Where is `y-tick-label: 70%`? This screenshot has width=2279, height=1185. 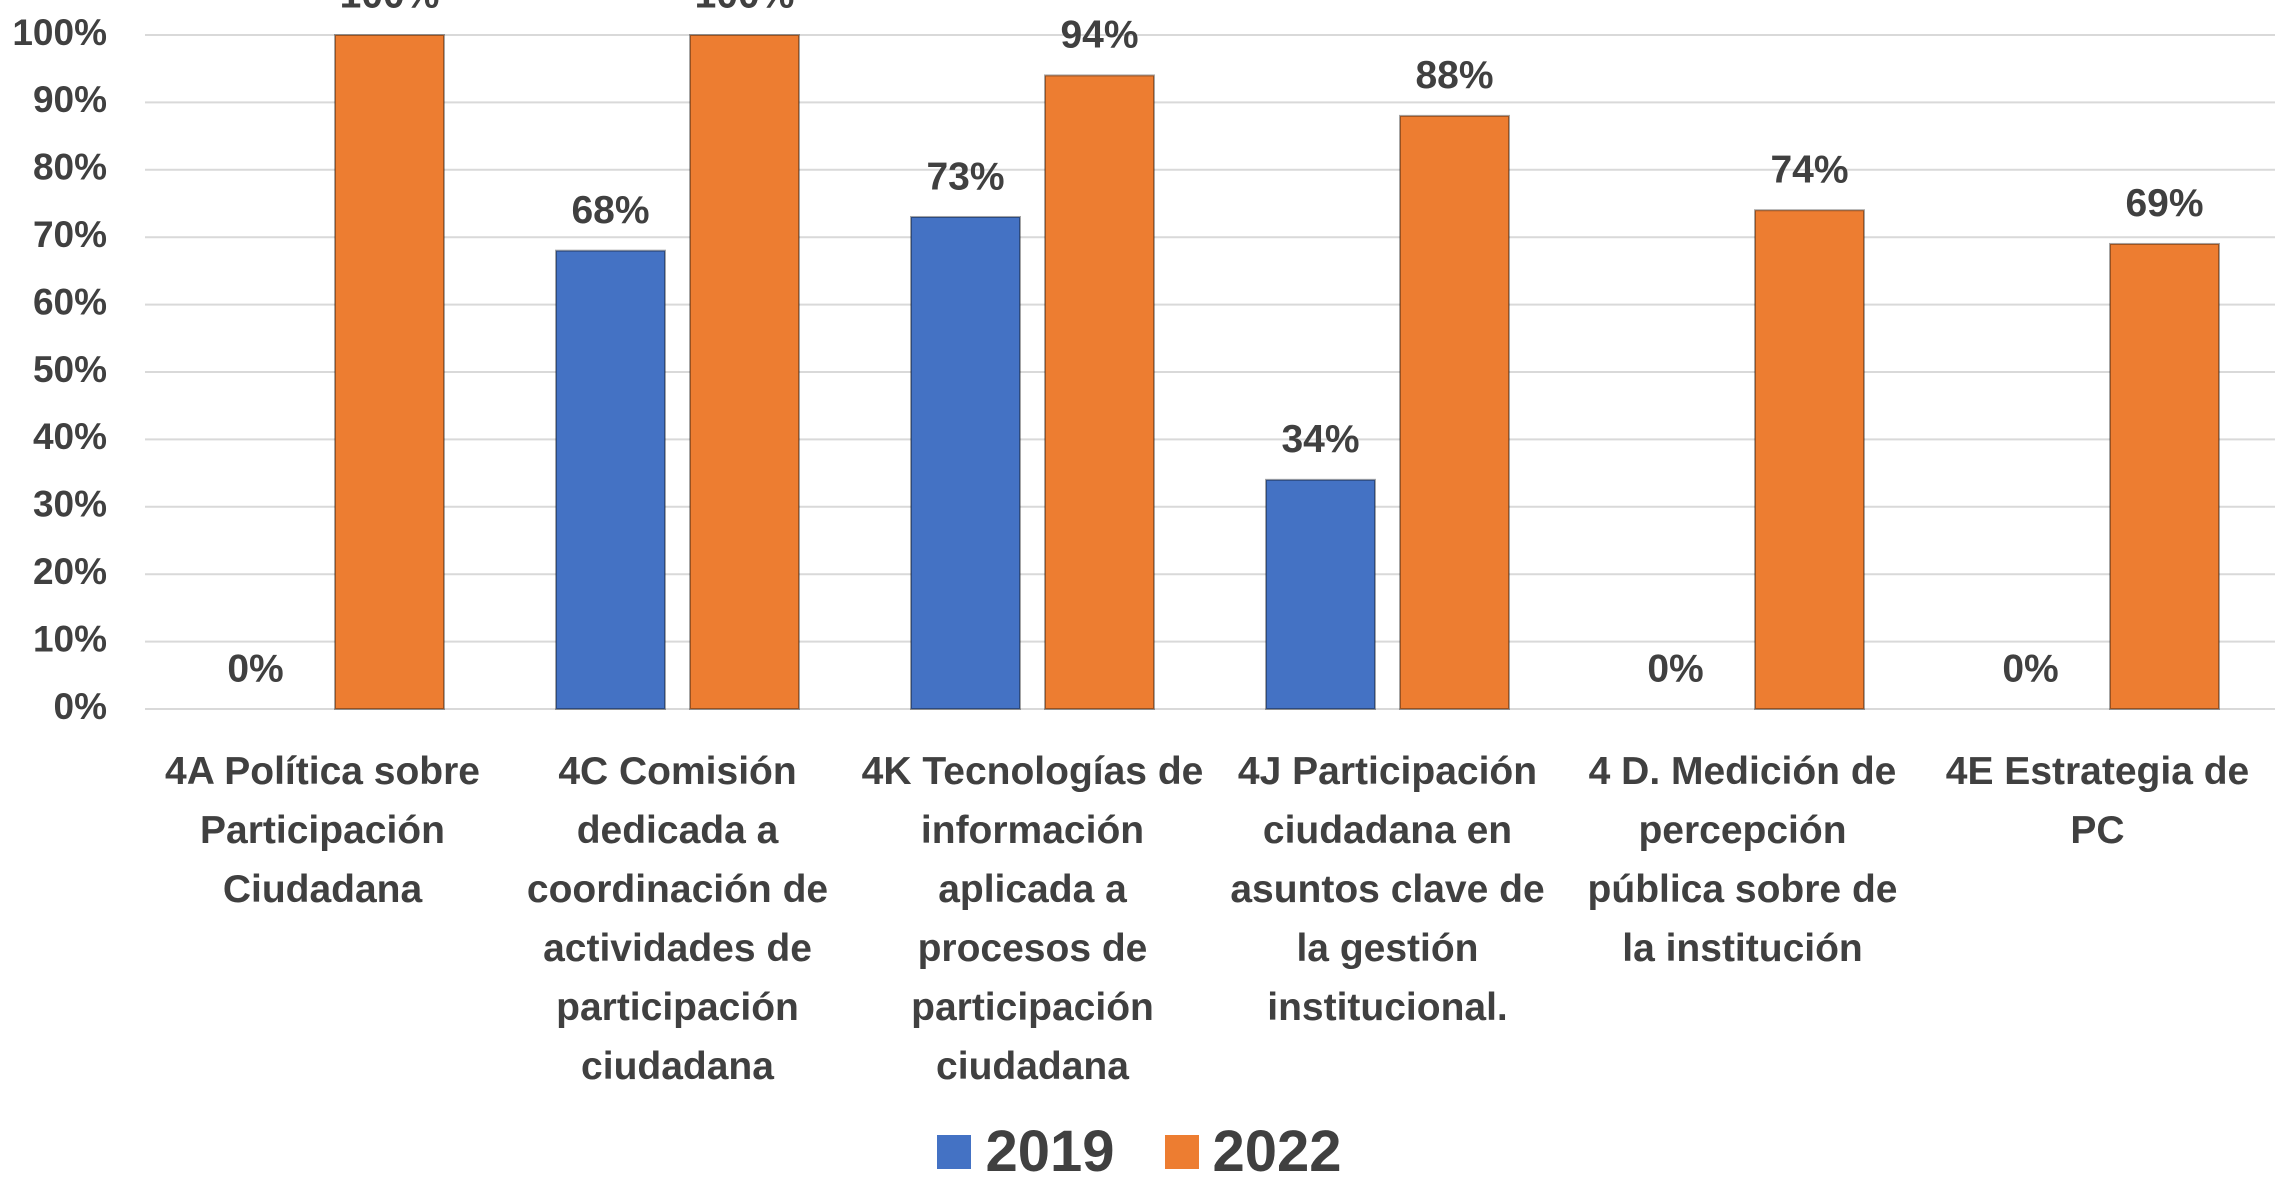
y-tick-label: 70% is located at coordinates (70, 234).